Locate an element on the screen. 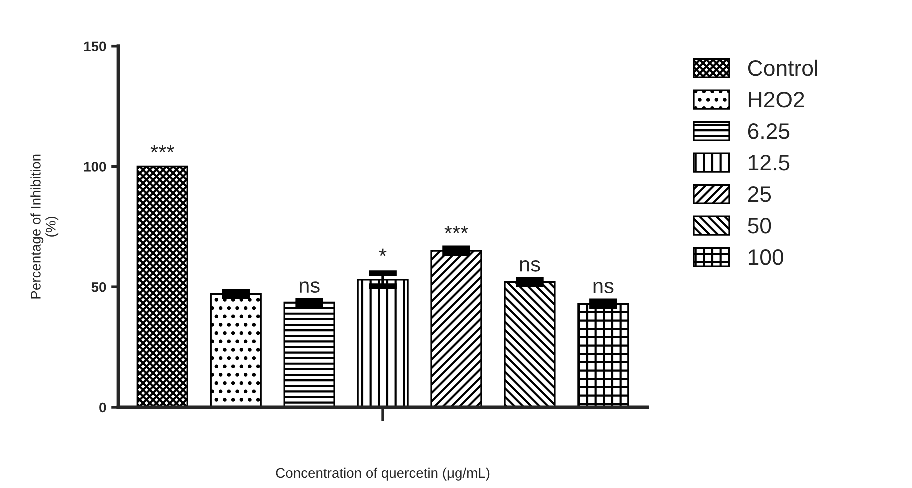 The image size is (912, 488). legend-label: 6.25 is located at coordinates (769, 132).